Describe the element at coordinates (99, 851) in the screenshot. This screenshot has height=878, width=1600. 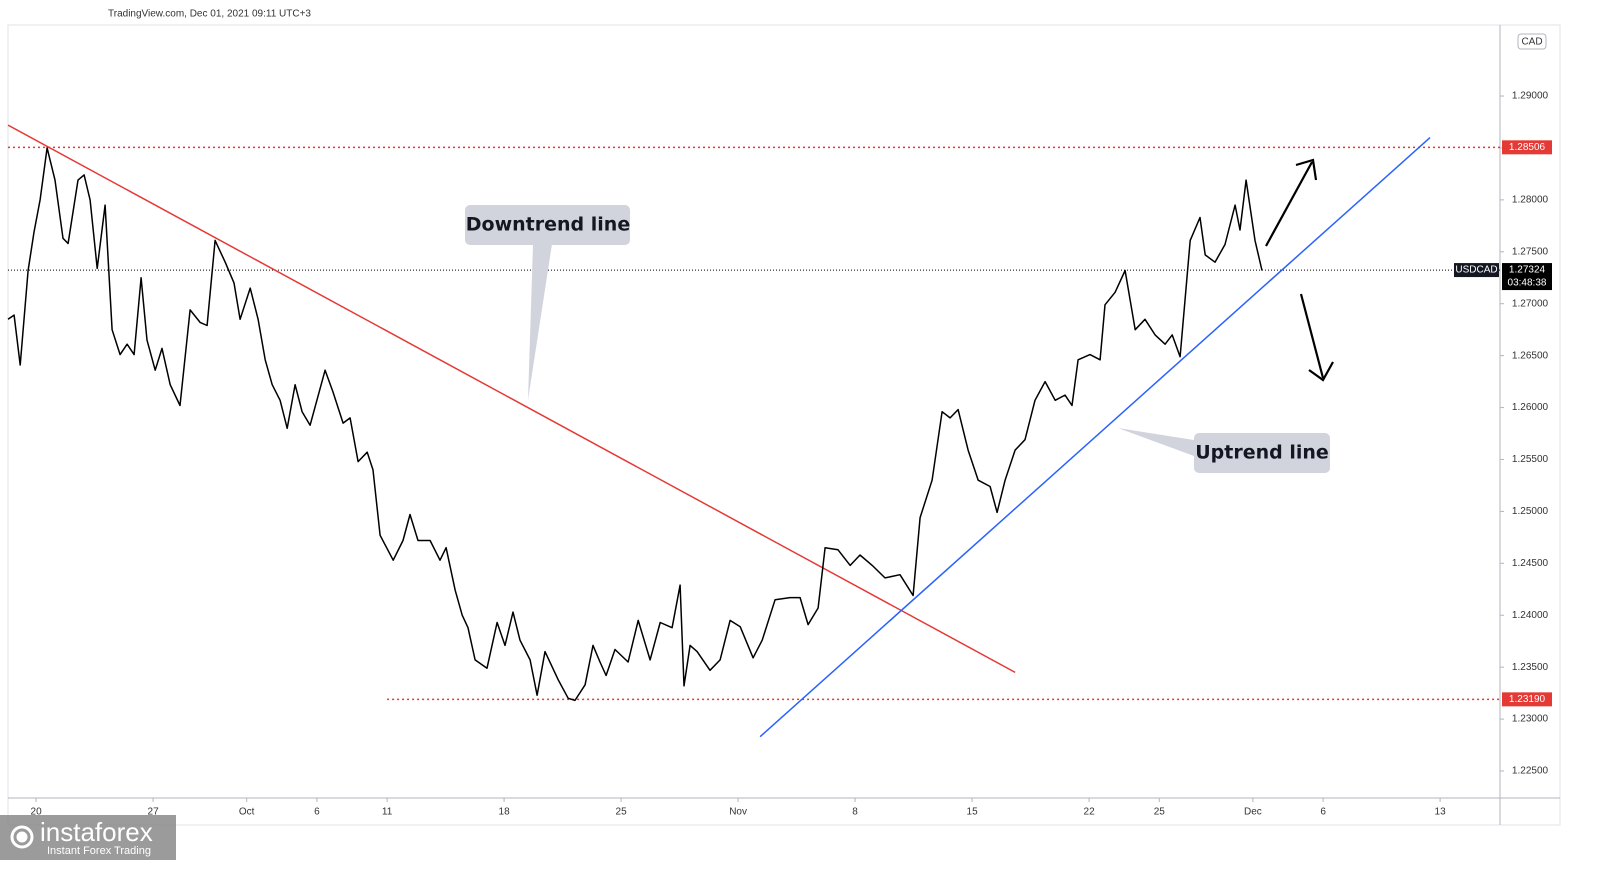
I see `watermark-tagline: Instant Forex Trading` at that location.